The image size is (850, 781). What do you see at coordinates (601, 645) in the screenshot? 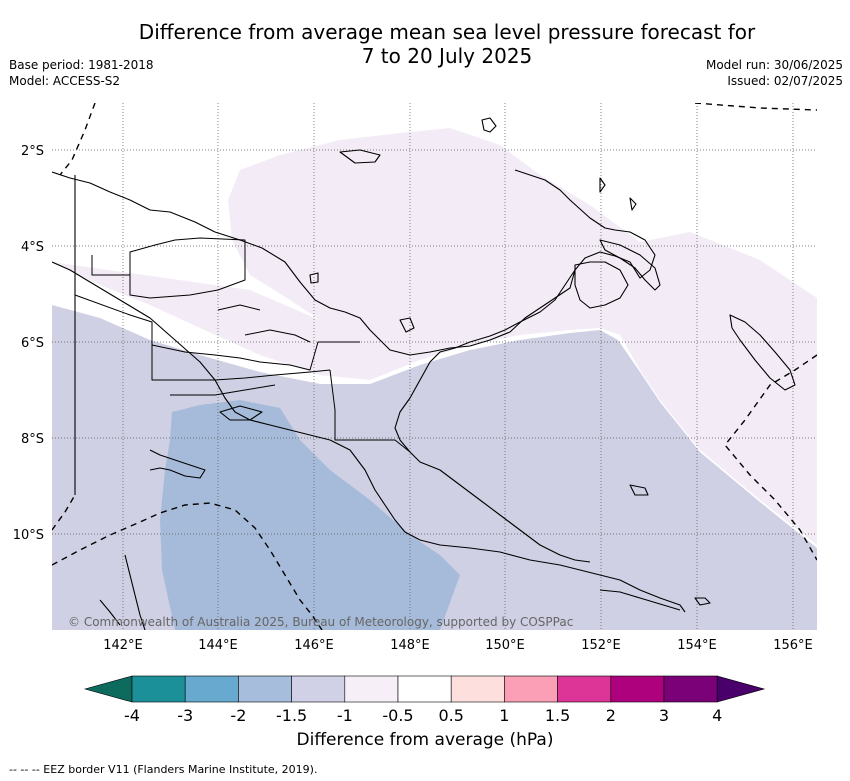
I see `lon-label-152e: 152°E` at bounding box center [601, 645].